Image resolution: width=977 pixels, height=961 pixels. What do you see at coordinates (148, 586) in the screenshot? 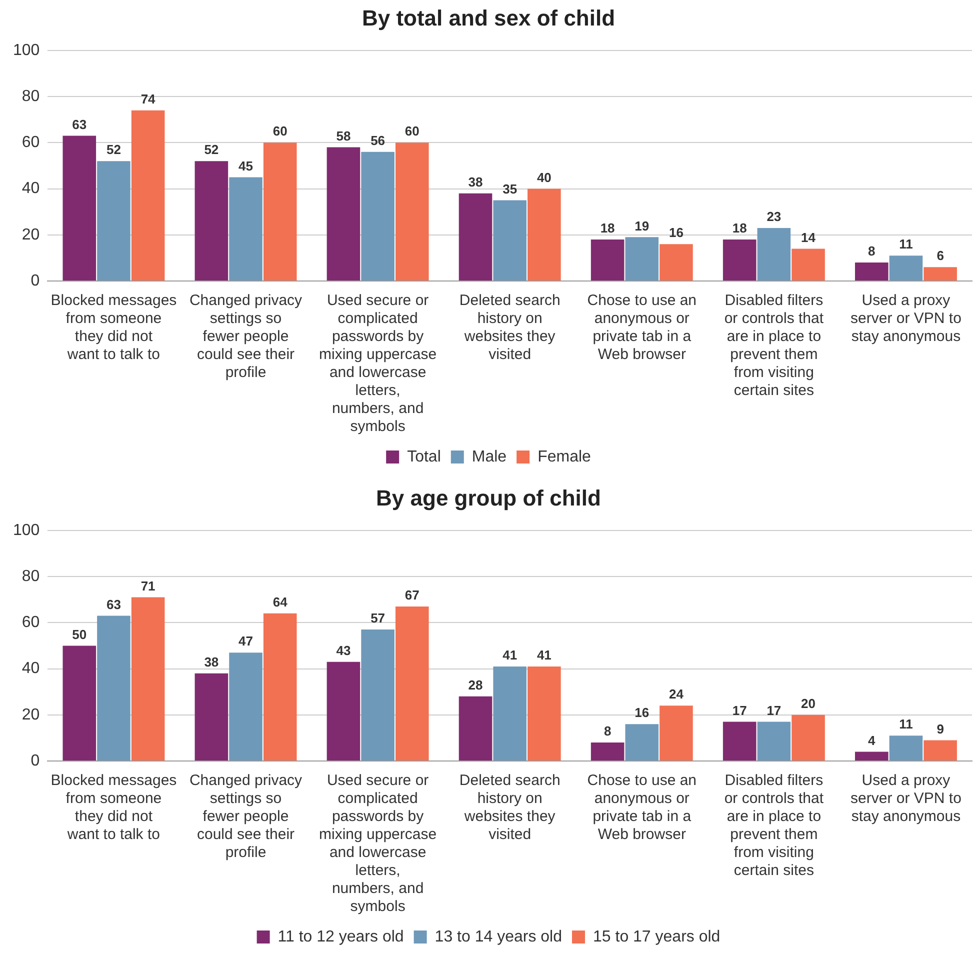
I see `data-label: 71` at bounding box center [148, 586].